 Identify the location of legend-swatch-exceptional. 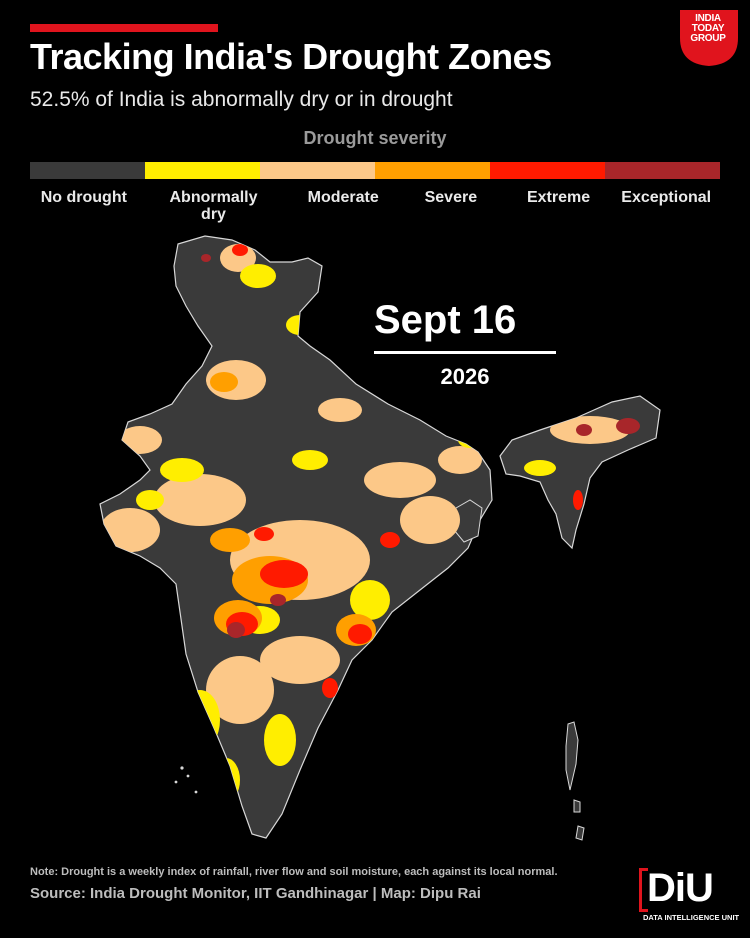
(662, 170).